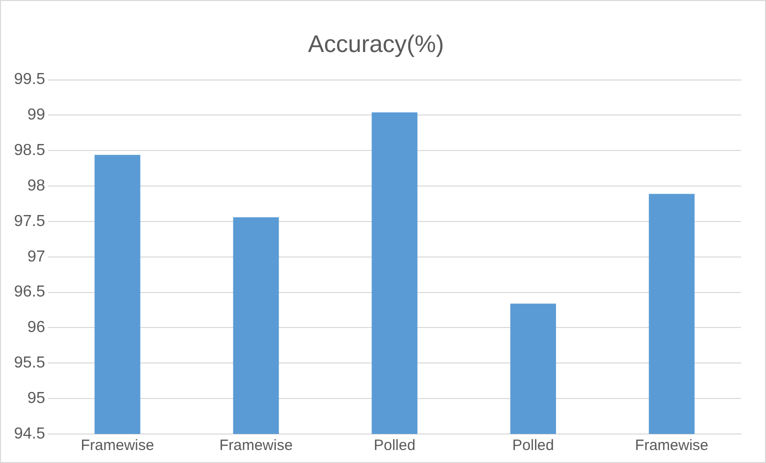 The width and height of the screenshot is (766, 463). What do you see at coordinates (30, 292) in the screenshot?
I see `y-tick-label: 96.5` at bounding box center [30, 292].